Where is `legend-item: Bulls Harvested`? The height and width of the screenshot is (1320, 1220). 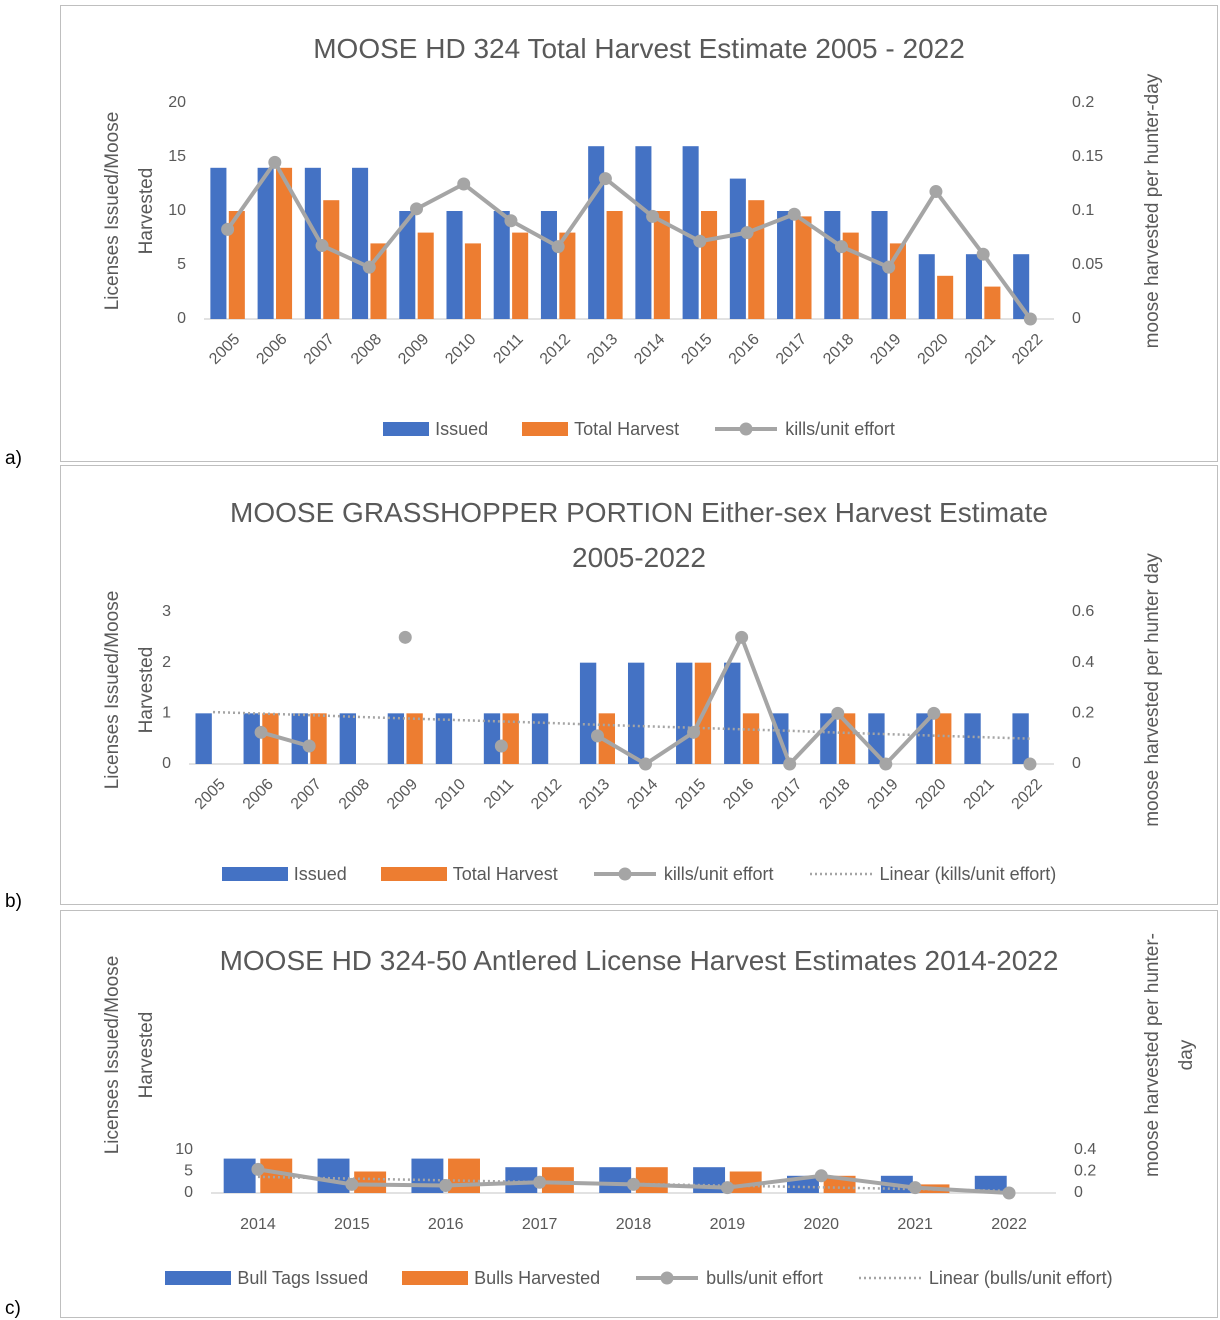
legend-item: Bulls Harvested is located at coordinates (501, 1278).